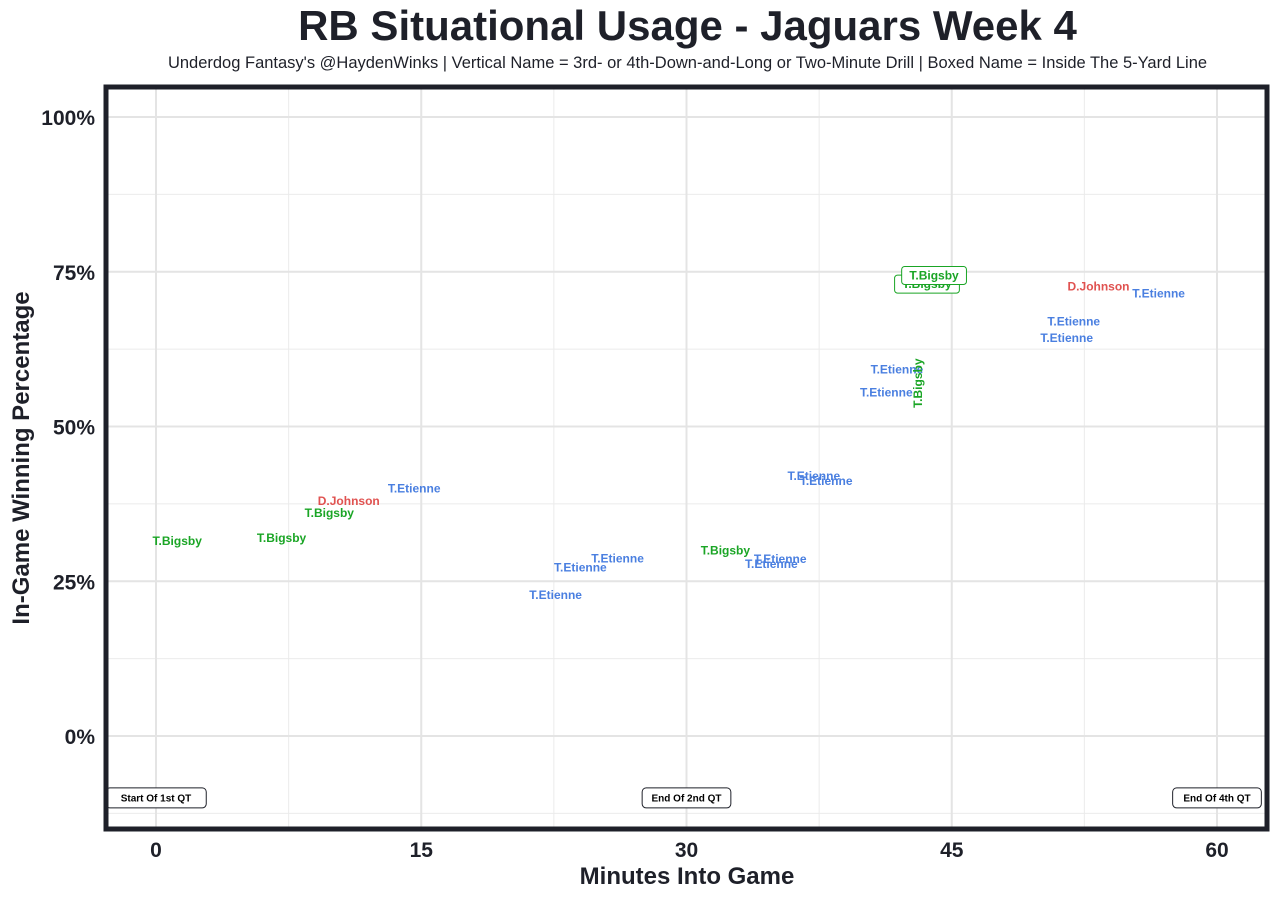 This screenshot has width=1280, height=899. I want to click on annotation-label: End Of 2nd QT, so click(687, 798).